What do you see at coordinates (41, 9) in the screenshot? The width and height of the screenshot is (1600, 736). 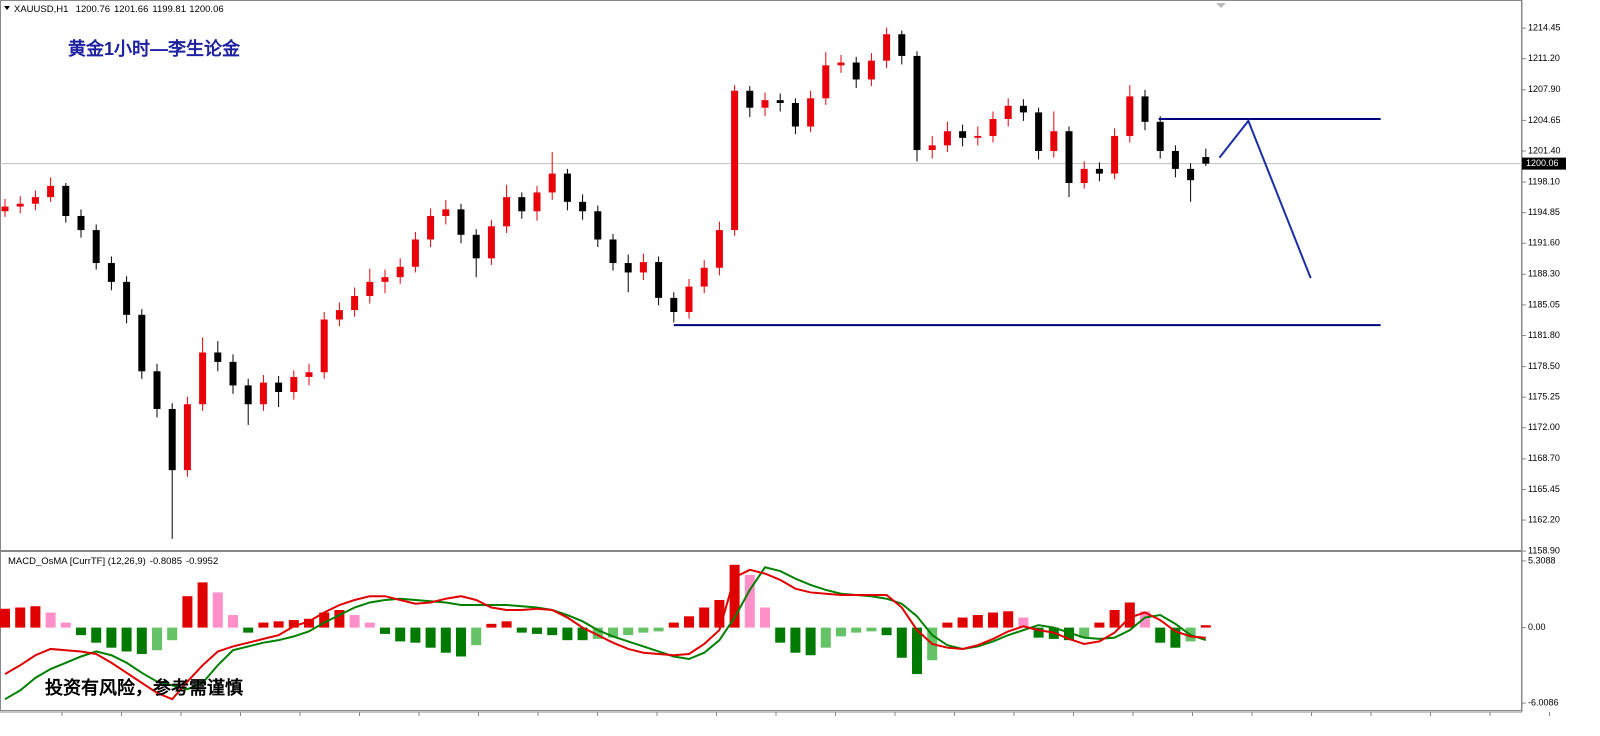 I see `symbol: XAUUSD,H1` at bounding box center [41, 9].